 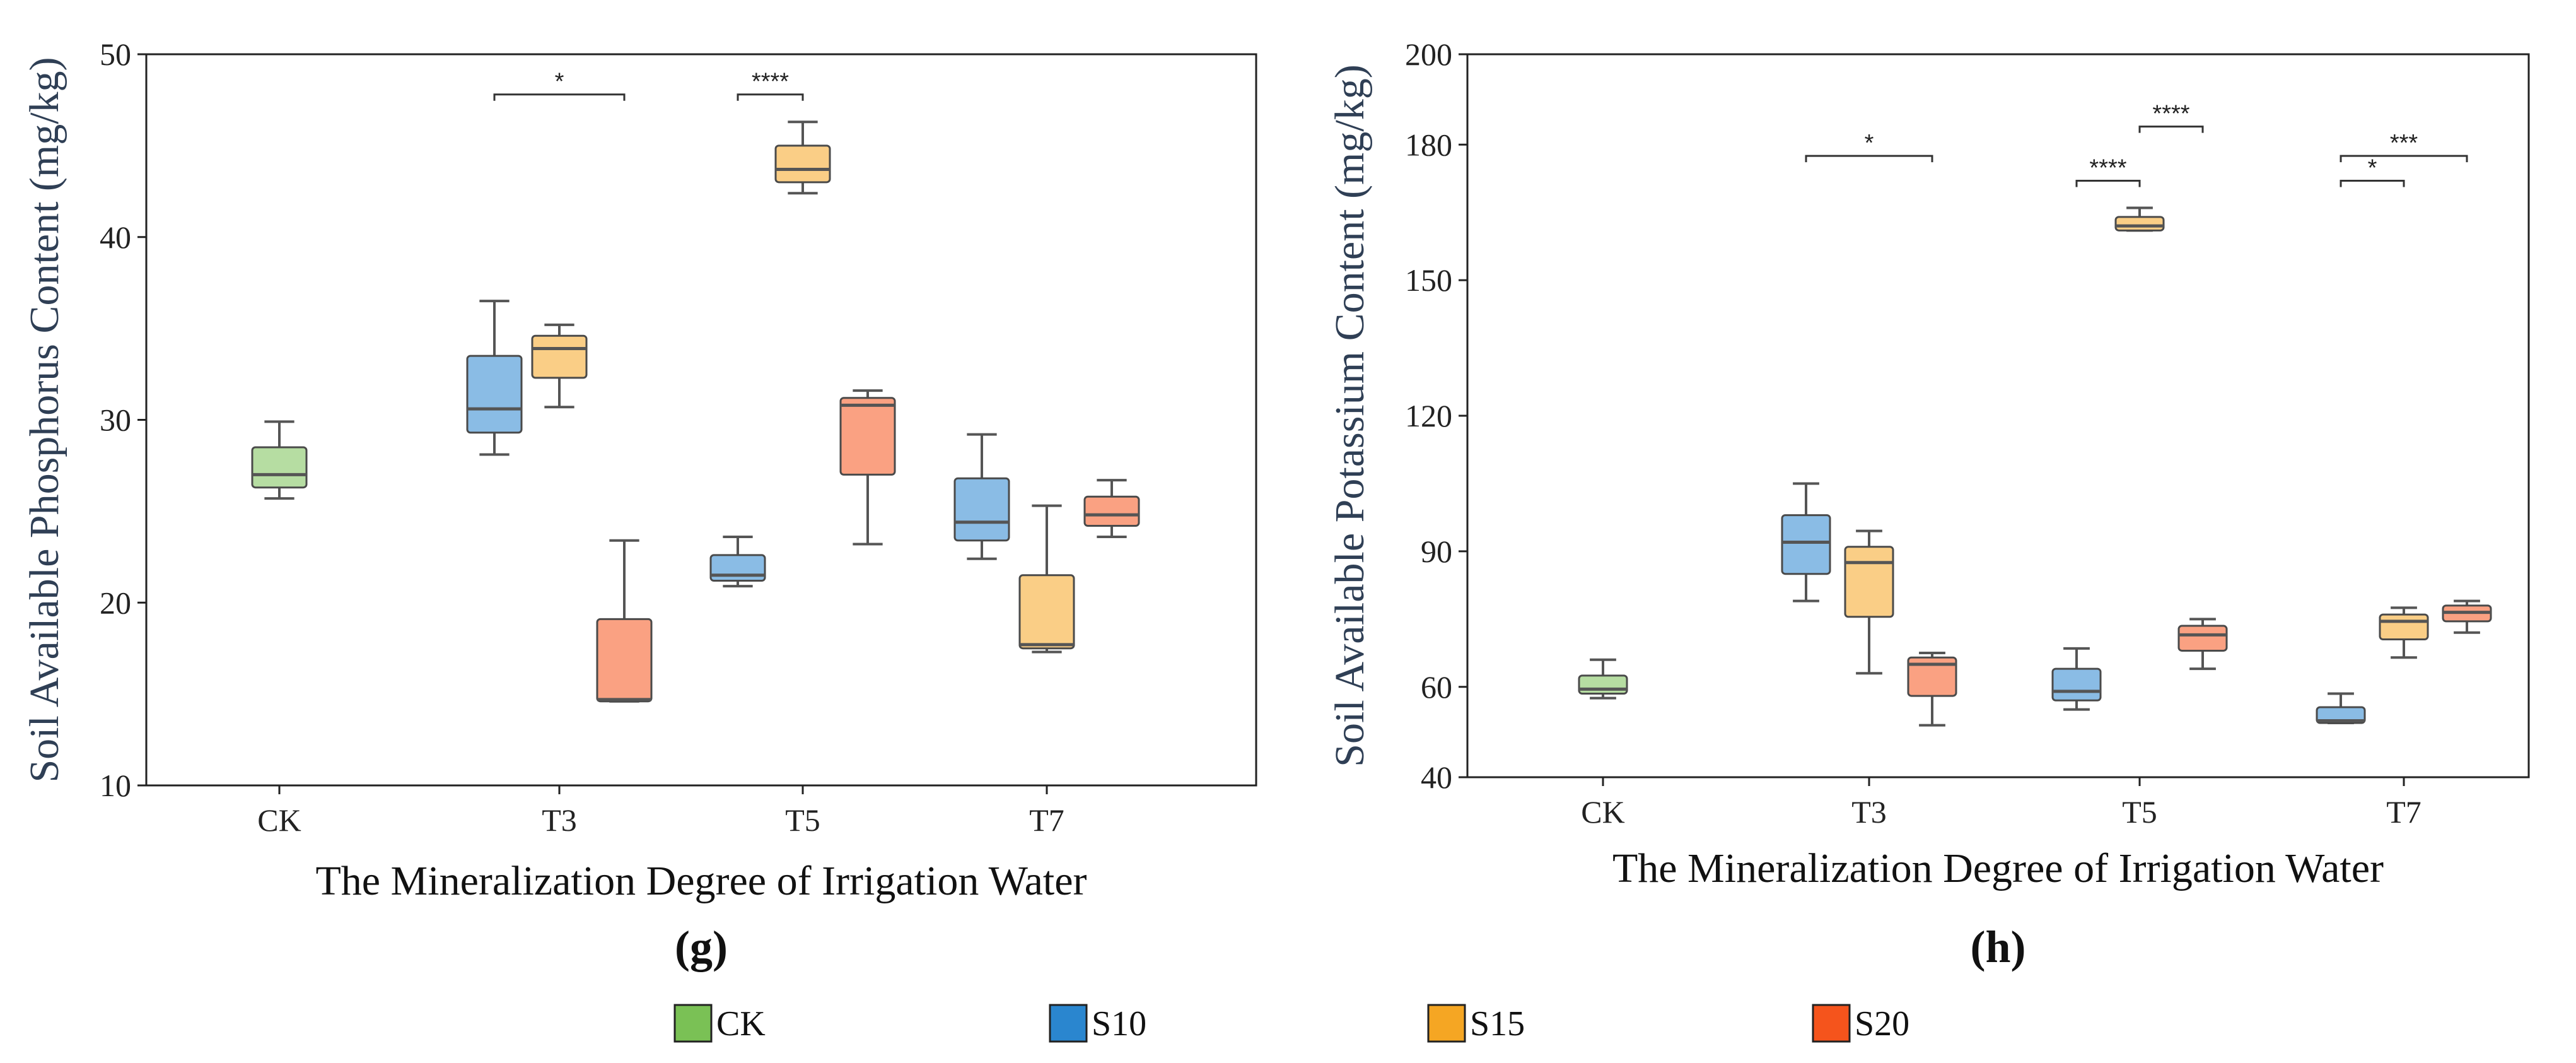 What do you see at coordinates (1429, 415) in the screenshot?
I see `y-tick-label: 120` at bounding box center [1429, 415].